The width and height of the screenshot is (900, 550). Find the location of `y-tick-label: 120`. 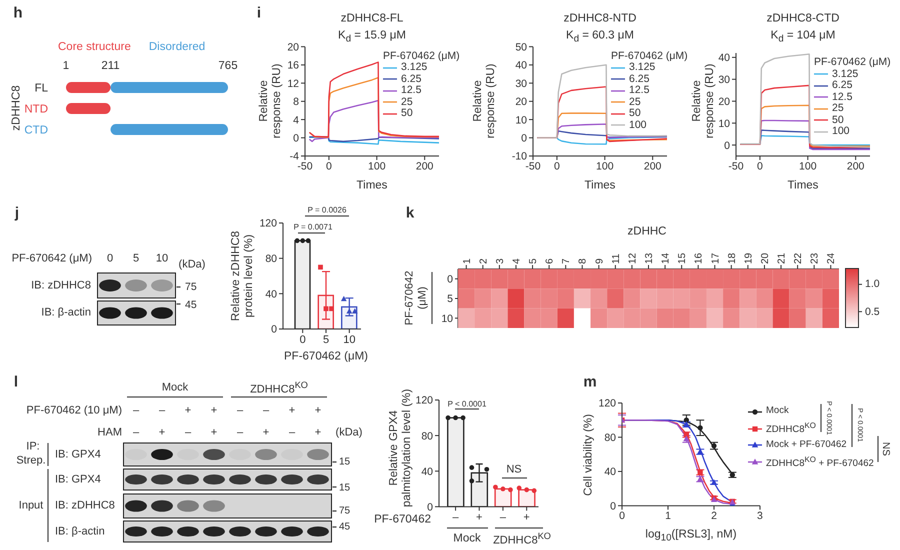

y-tick-label: 120 is located at coordinates (425, 400).